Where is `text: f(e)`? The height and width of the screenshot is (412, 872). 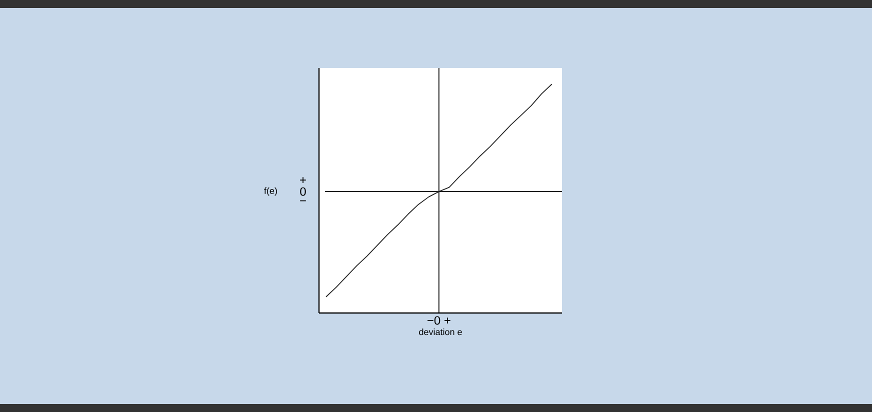
text: f(e) is located at coordinates (270, 191).